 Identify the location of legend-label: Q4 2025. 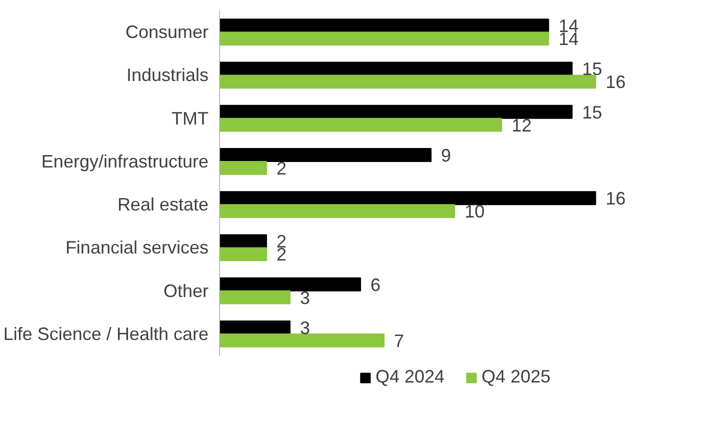
(516, 377).